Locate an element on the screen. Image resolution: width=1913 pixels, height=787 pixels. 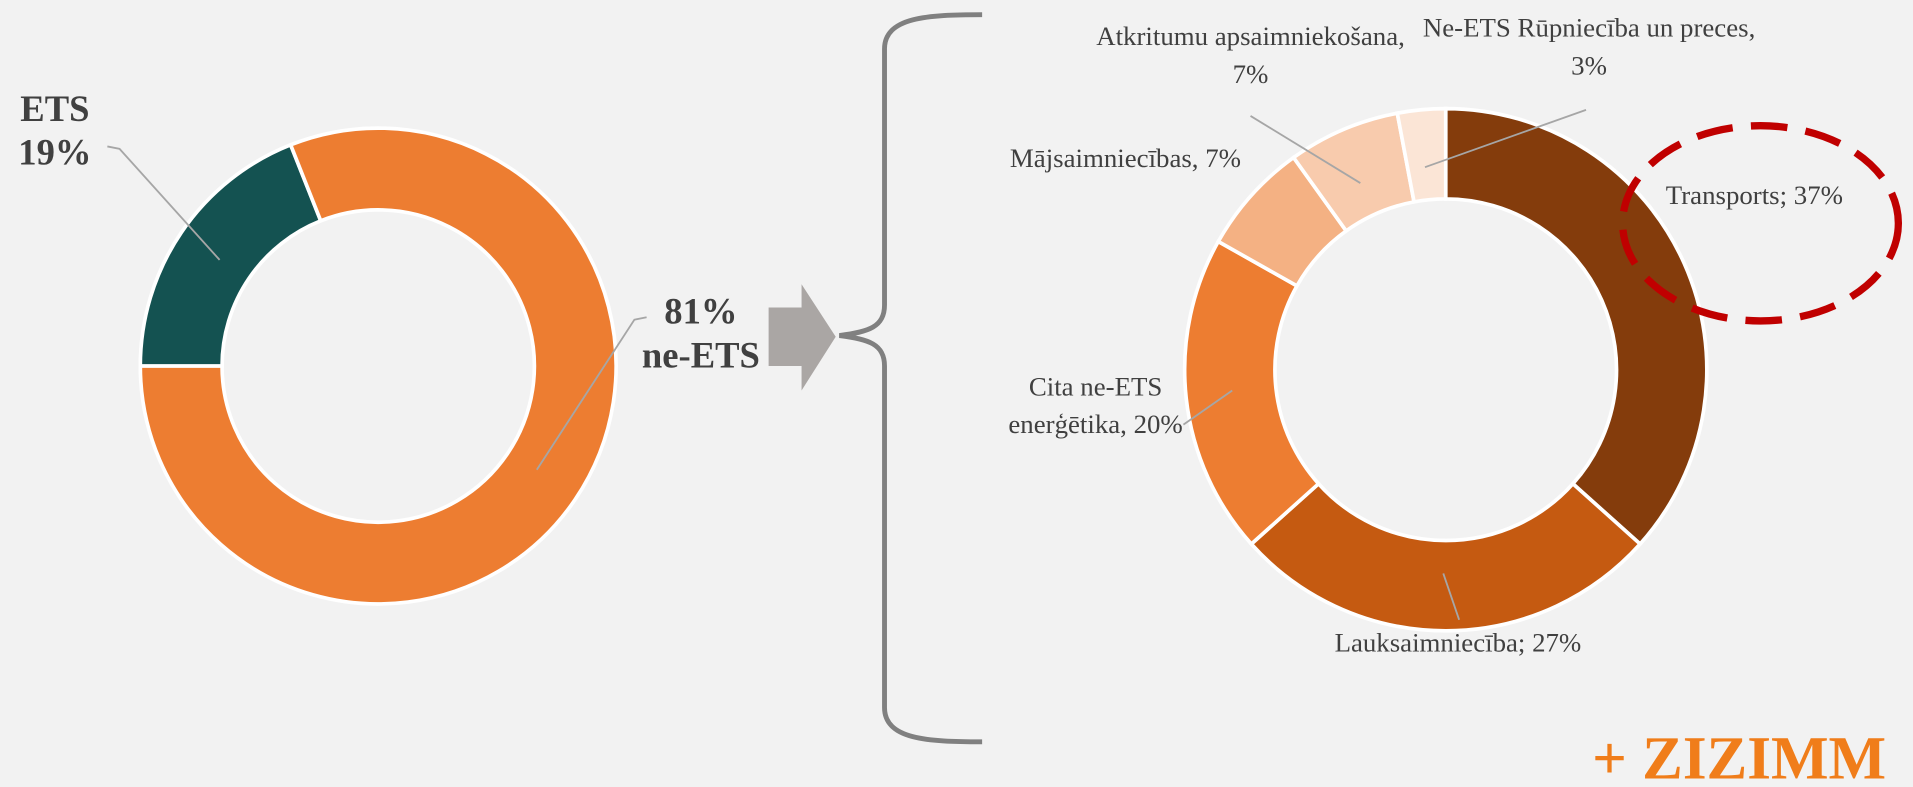
category-label: Cita ne-ETS enerģētika, is located at coordinates (1085, 405).